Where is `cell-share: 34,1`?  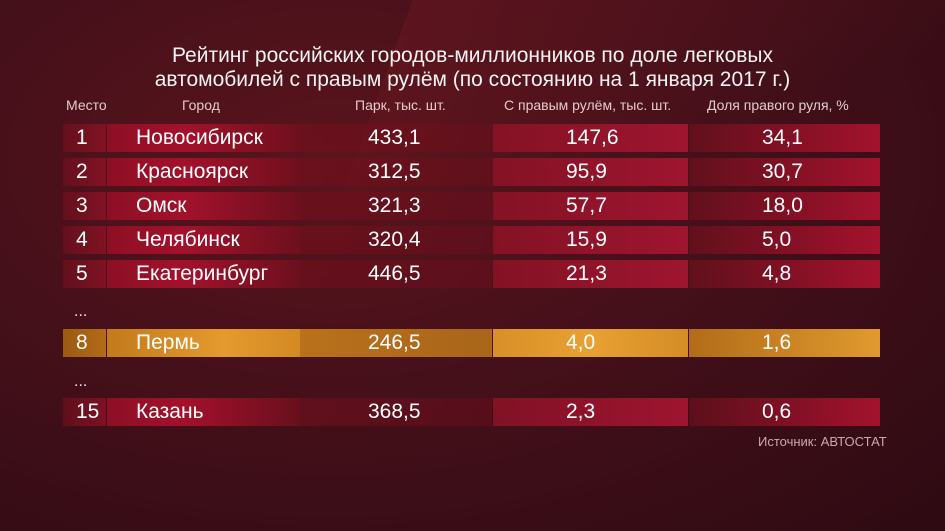
cell-share: 34,1 is located at coordinates (782, 137).